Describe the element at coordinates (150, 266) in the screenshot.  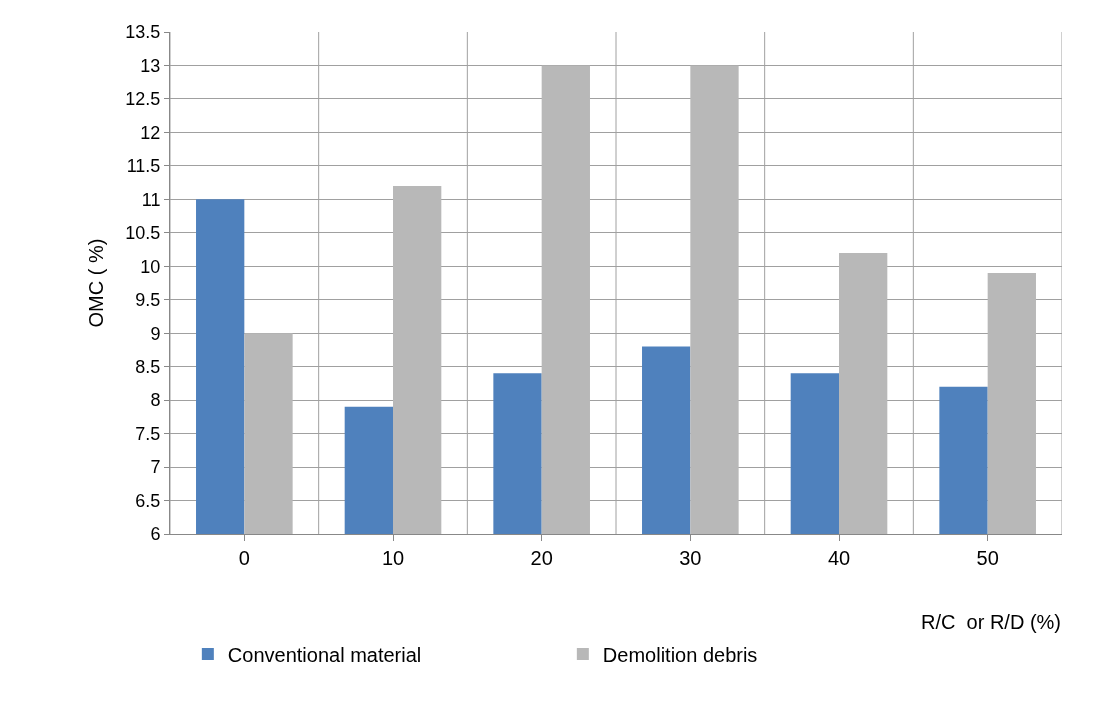
I see `y-tick-label: 10` at that location.